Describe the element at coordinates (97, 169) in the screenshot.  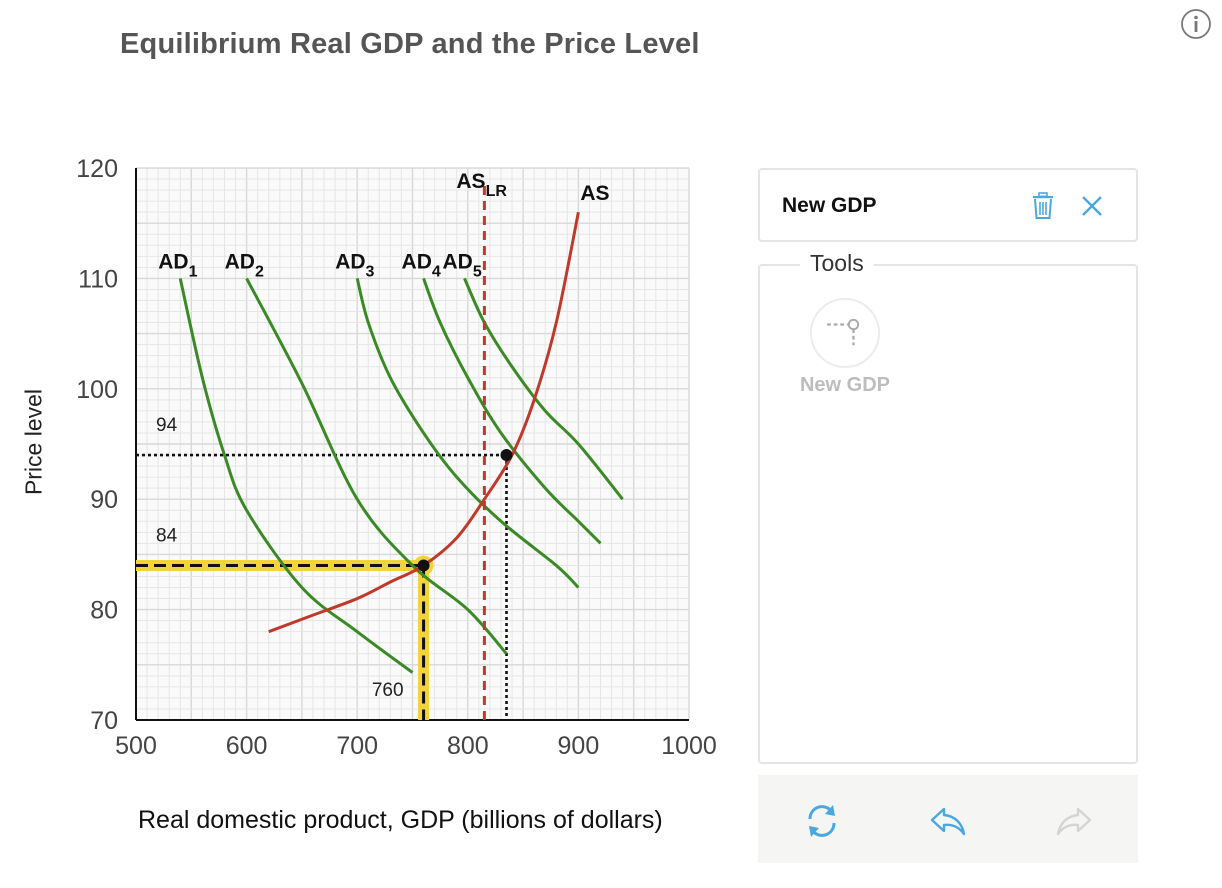
I see `y-tick-label: 120` at that location.